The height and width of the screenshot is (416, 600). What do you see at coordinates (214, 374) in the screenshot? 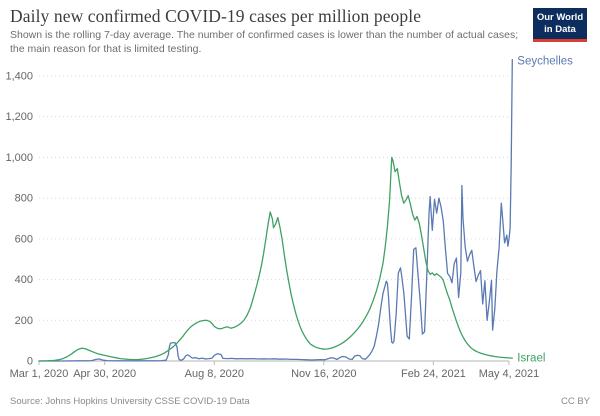
I see `x-axis-tick-label: Aug 8, 2020` at bounding box center [214, 374].